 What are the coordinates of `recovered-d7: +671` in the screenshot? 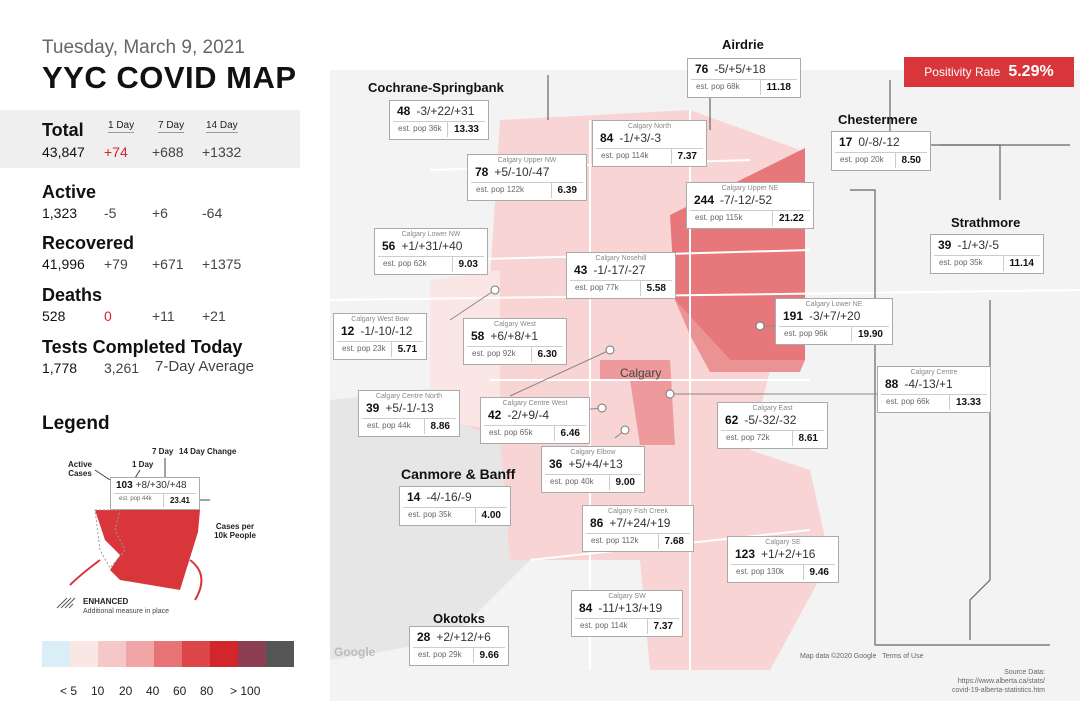 It's located at (168, 264).